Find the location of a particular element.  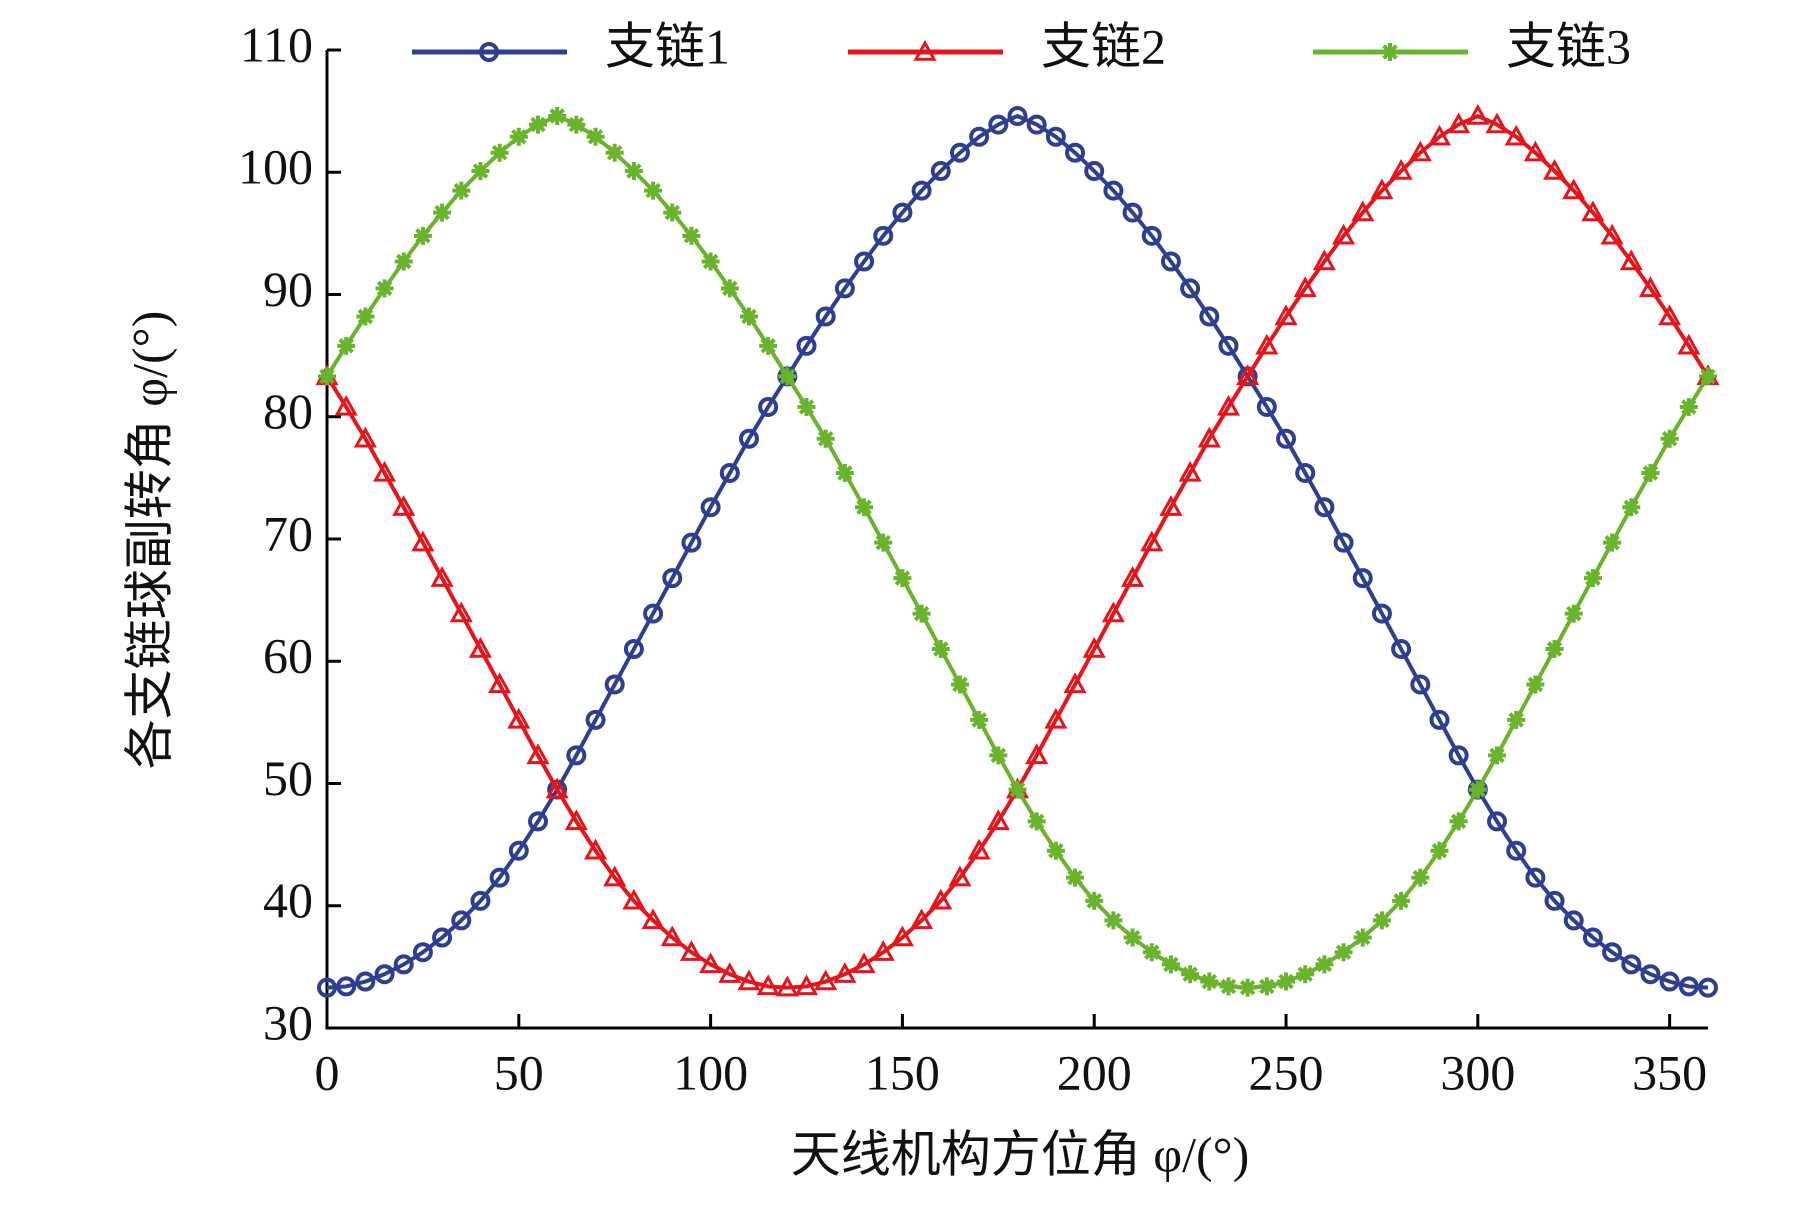

x-tick-label: 200 is located at coordinates (1094, 1072).